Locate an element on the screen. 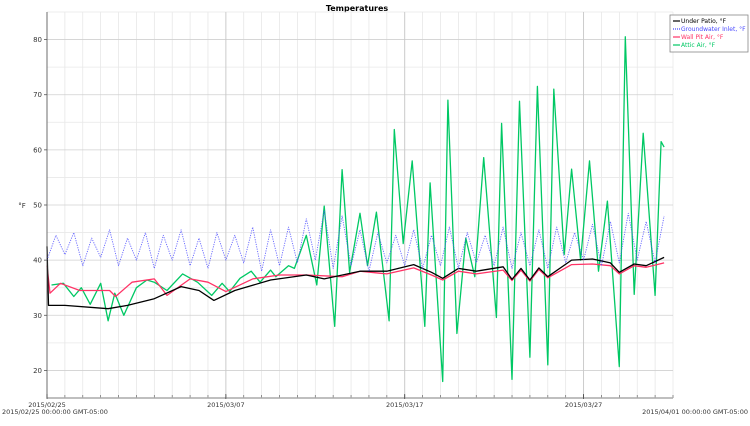  y-tick-label: 80 is located at coordinates (37, 40).